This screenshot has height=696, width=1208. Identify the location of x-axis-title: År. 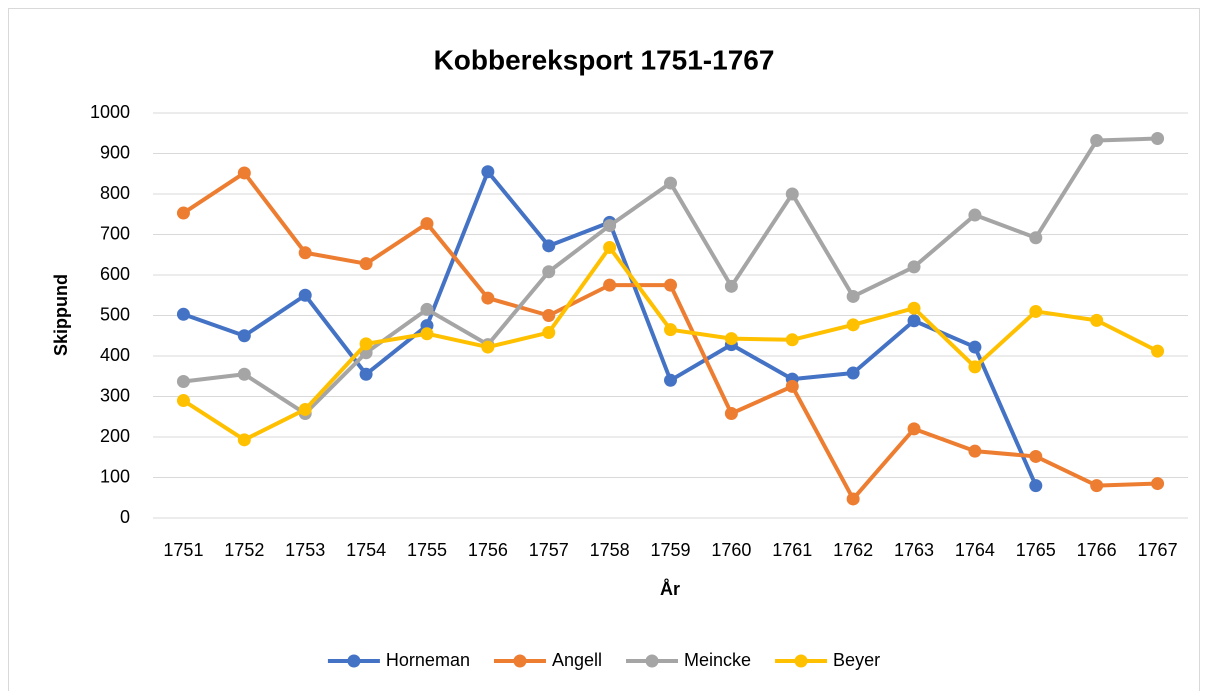
(670, 589).